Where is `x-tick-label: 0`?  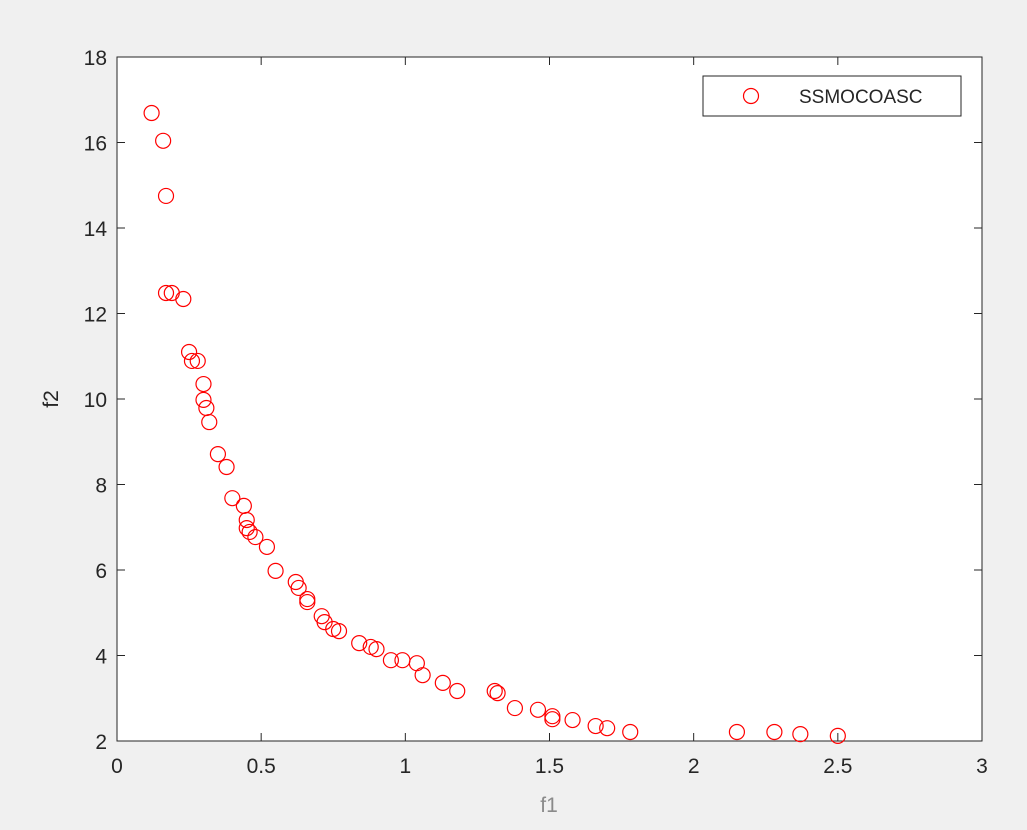
x-tick-label: 0 is located at coordinates (117, 766).